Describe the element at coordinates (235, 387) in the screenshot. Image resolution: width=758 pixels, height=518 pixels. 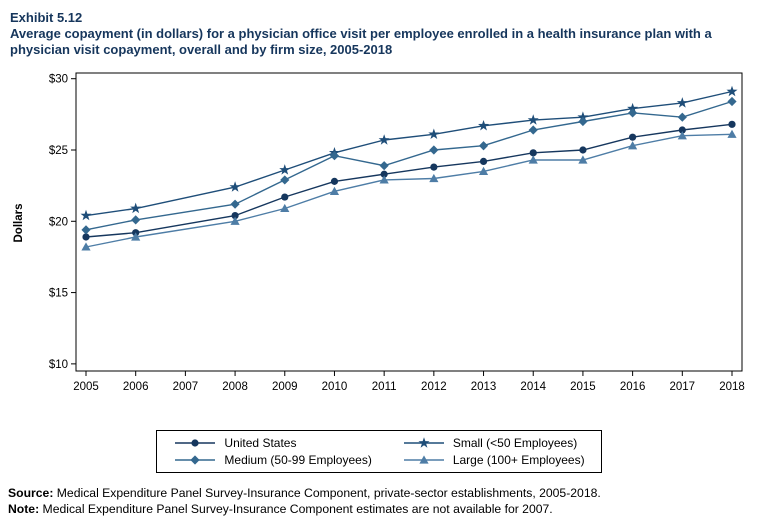
I see `x-tick-label: 2008` at that location.